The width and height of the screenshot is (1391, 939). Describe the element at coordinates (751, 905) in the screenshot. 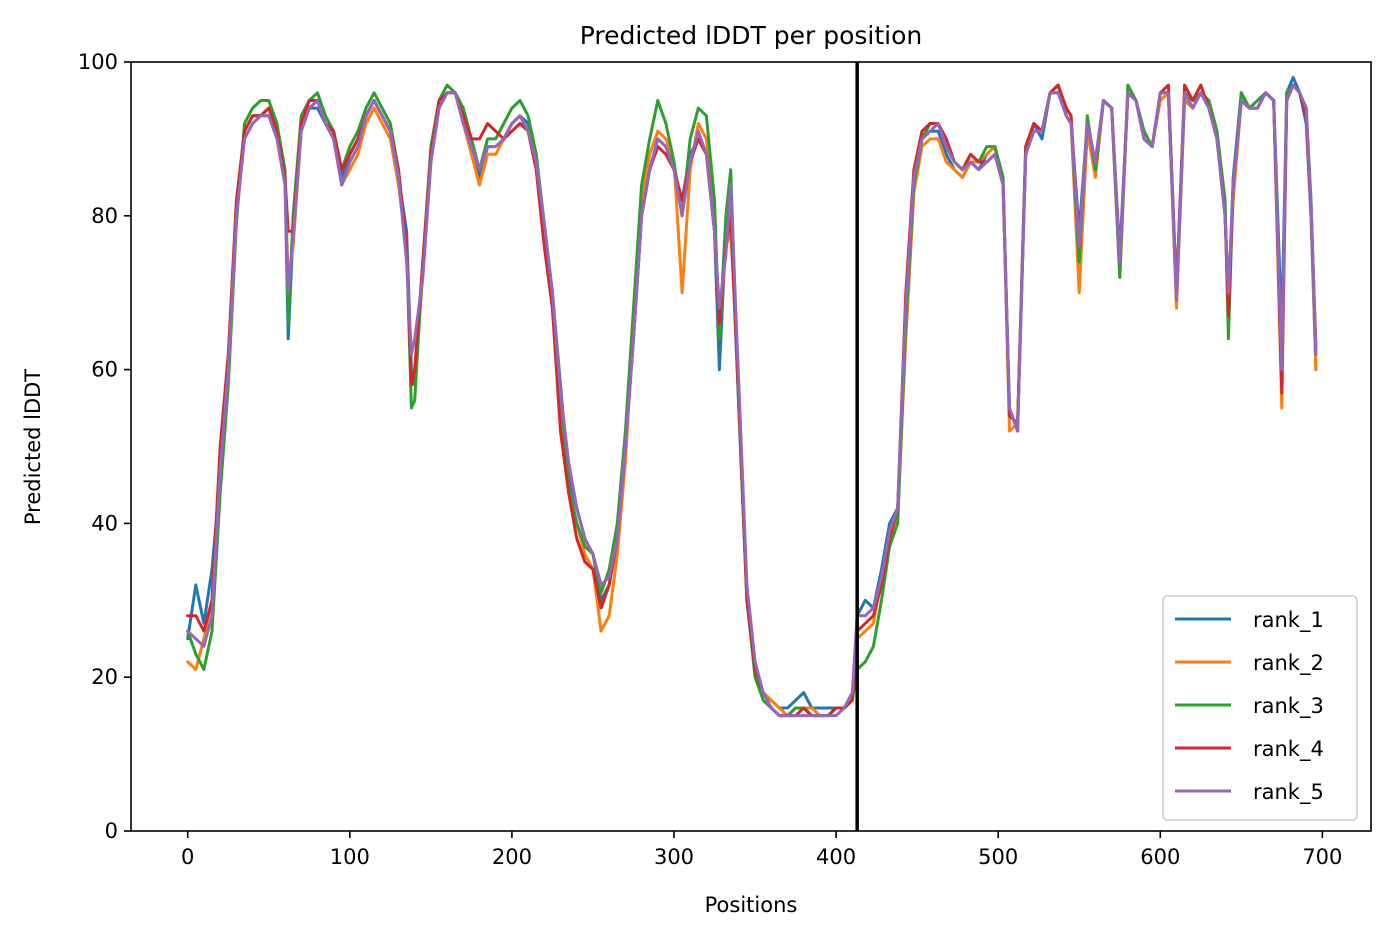

I see `x-axis-title: Positions` at that location.